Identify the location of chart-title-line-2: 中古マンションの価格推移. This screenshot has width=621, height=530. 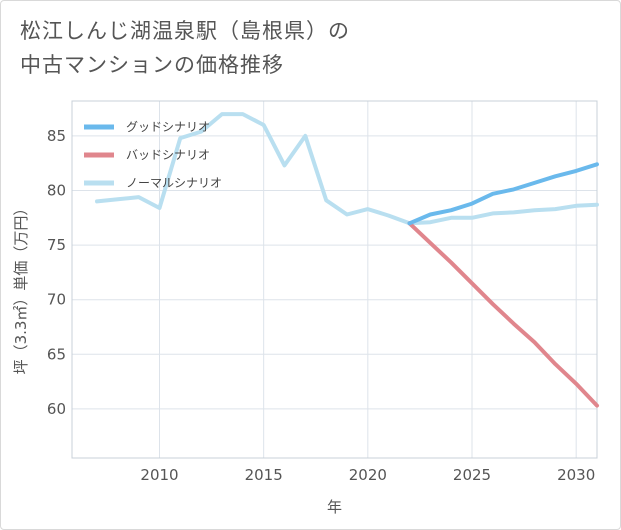
(152, 65).